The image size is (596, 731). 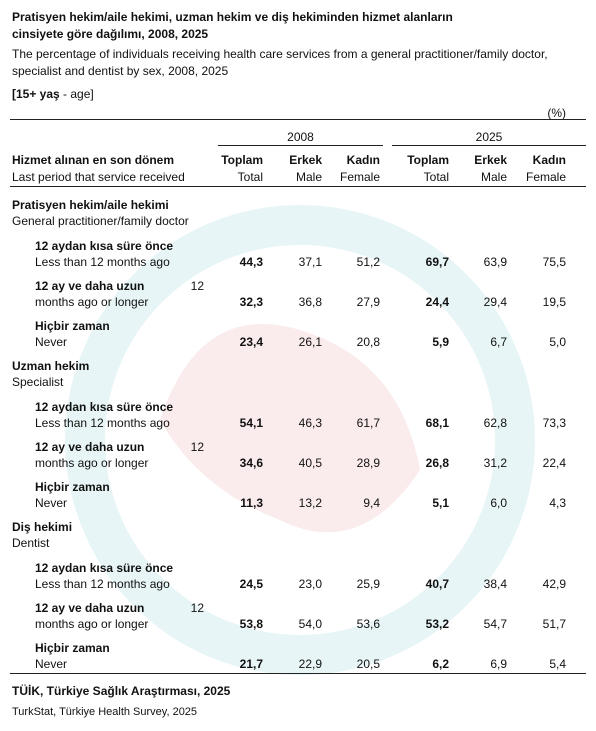 I want to click on source-en: TurkStat, Türkiye Health Survey, 2025, so click(x=105, y=712).